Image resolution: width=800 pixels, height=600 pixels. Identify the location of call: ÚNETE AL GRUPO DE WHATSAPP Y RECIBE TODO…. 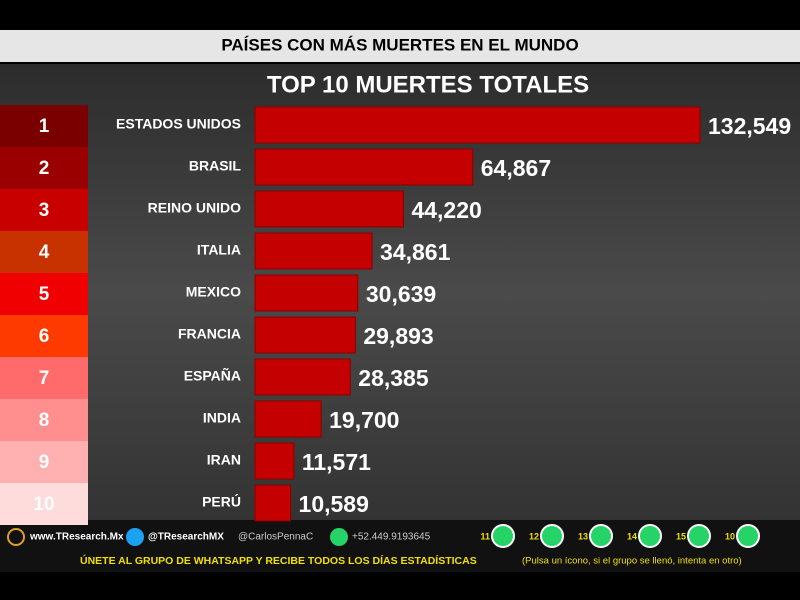
(278, 560).